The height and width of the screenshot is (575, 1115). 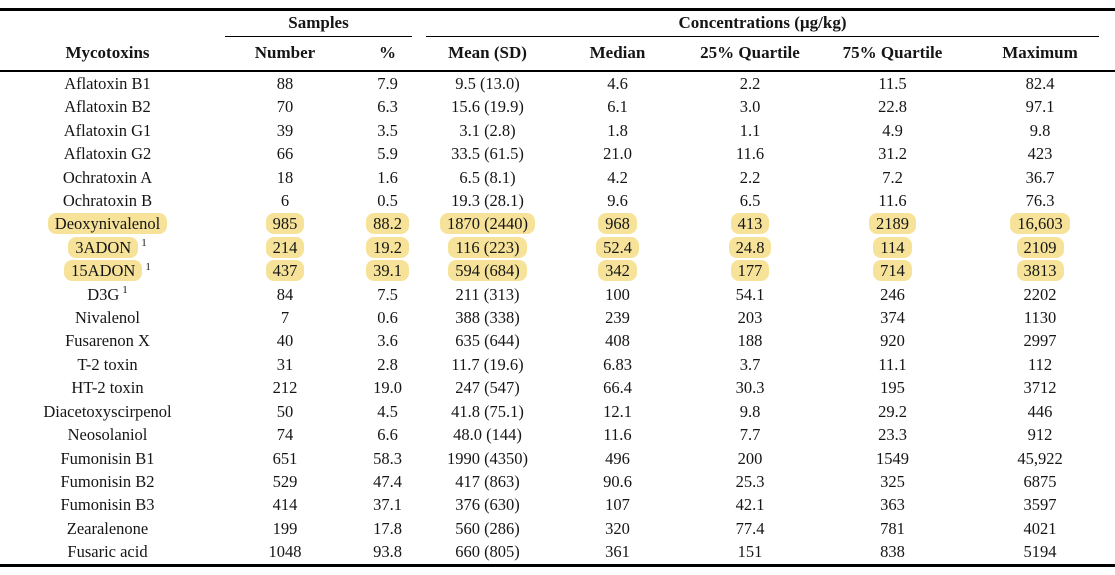 I want to click on value-cell: 18, so click(x=285, y=177).